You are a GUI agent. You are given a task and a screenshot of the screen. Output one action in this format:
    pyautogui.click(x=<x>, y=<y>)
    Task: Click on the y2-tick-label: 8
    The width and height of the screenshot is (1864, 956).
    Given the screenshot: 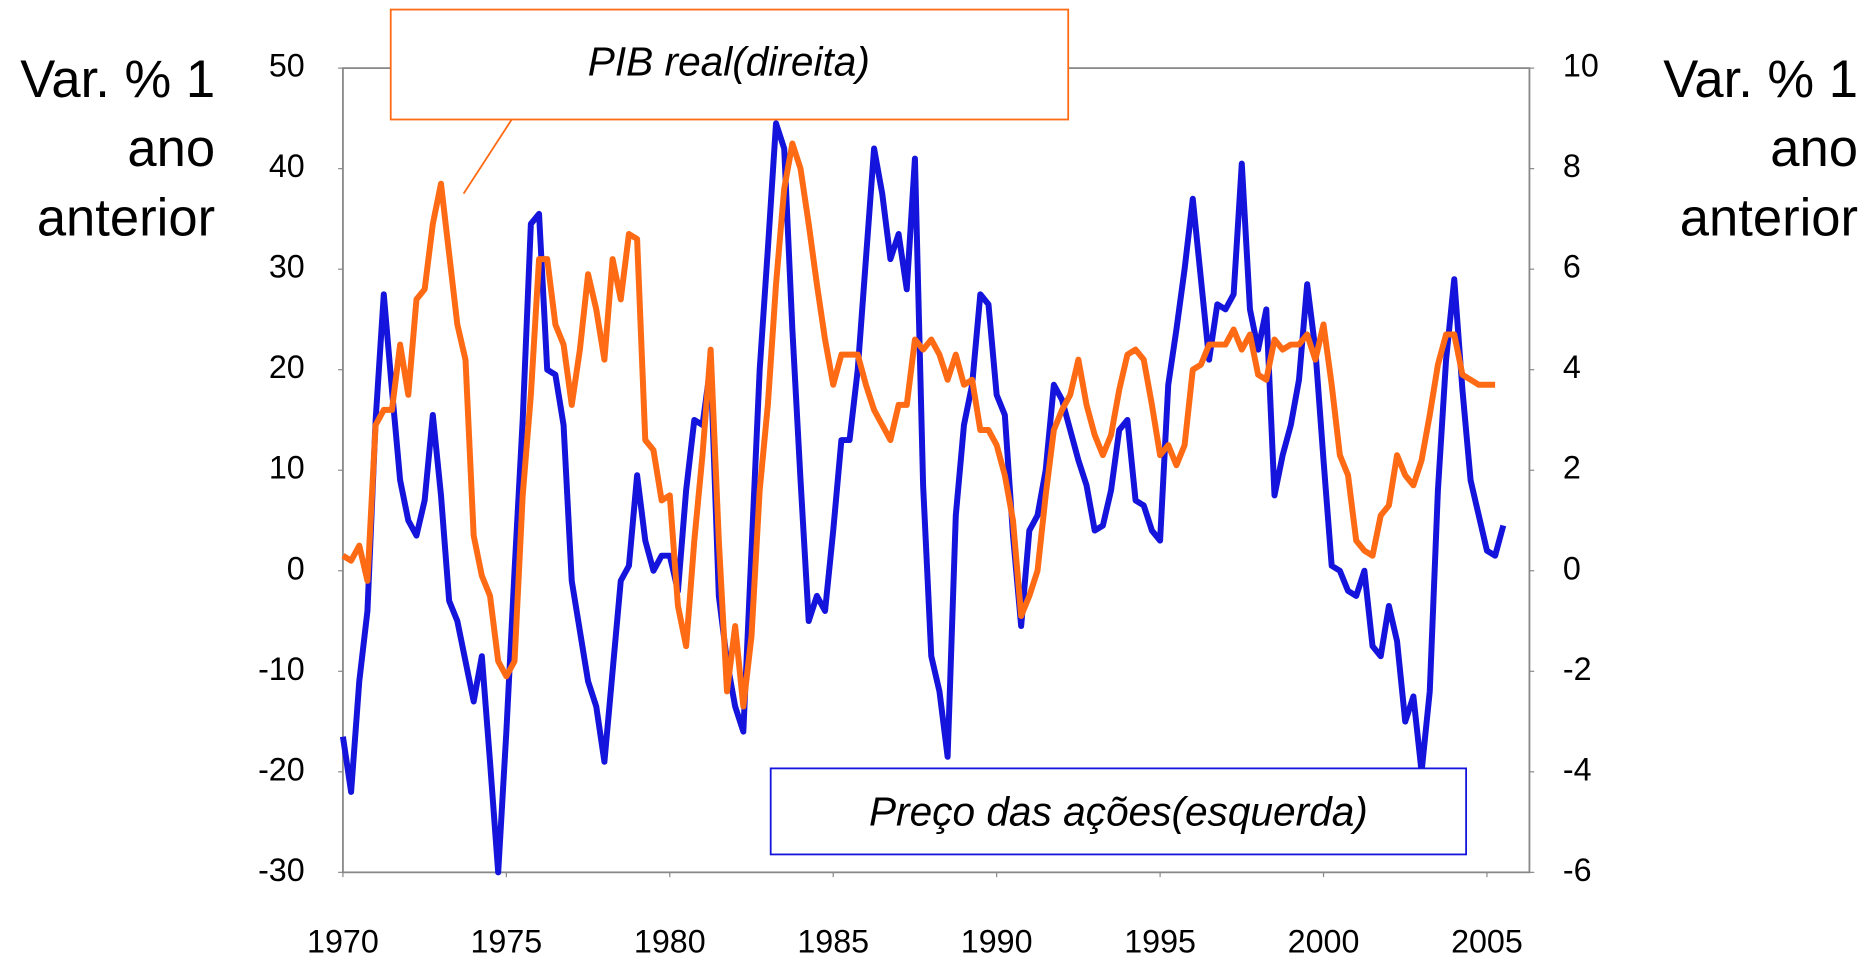 What is the action you would take?
    pyautogui.click(x=1572, y=166)
    